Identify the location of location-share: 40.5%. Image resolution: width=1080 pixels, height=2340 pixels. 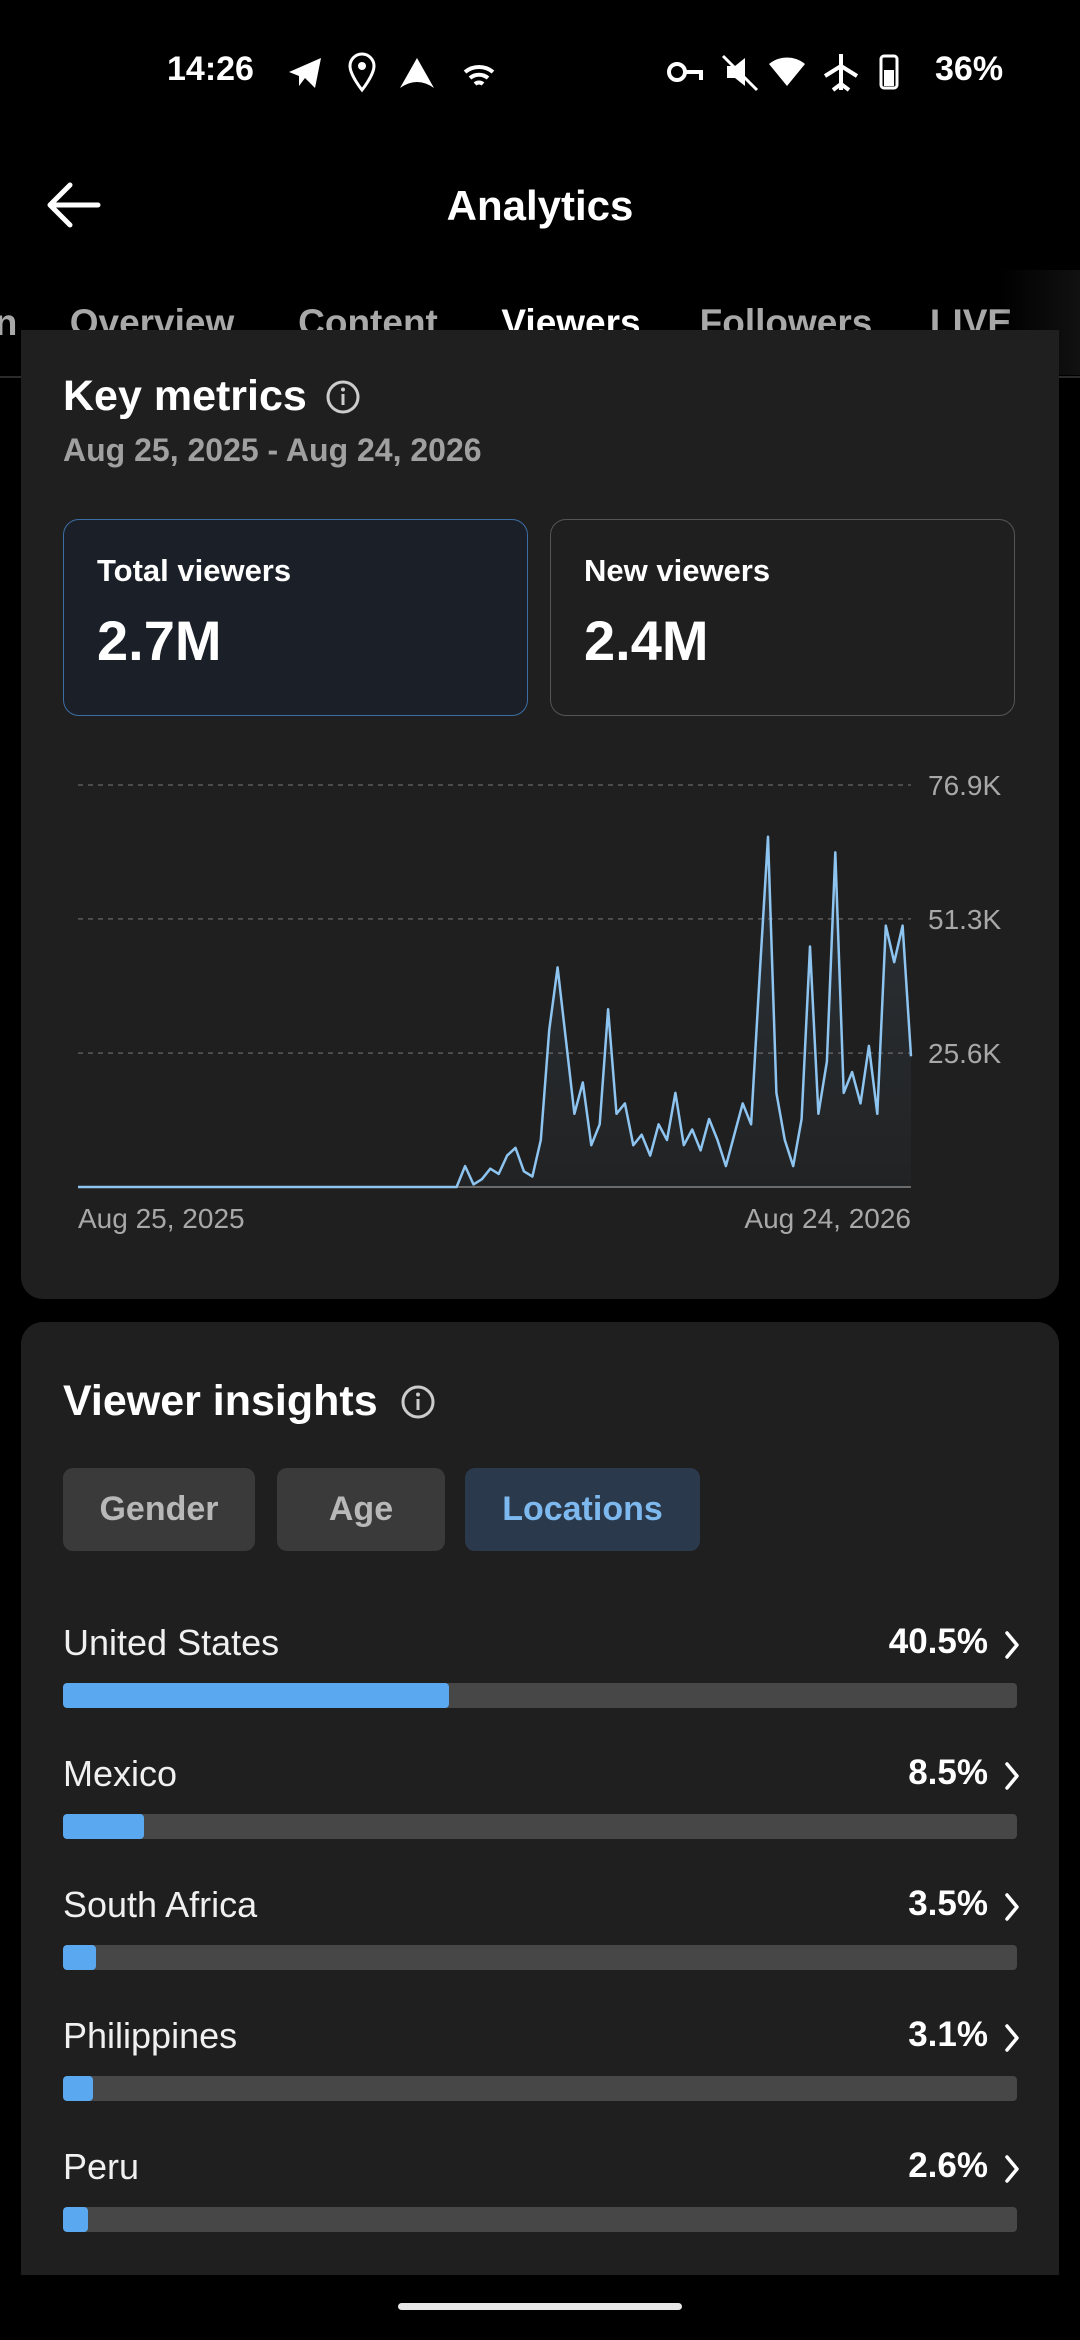
(938, 1641).